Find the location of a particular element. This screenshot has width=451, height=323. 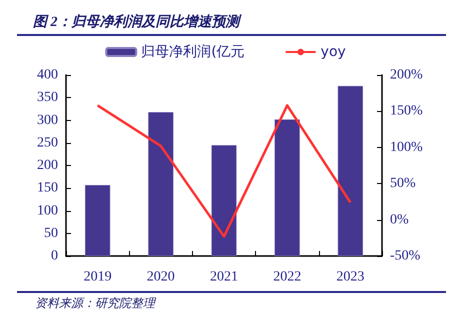

y2-tick-label: 50% is located at coordinates (403, 184).